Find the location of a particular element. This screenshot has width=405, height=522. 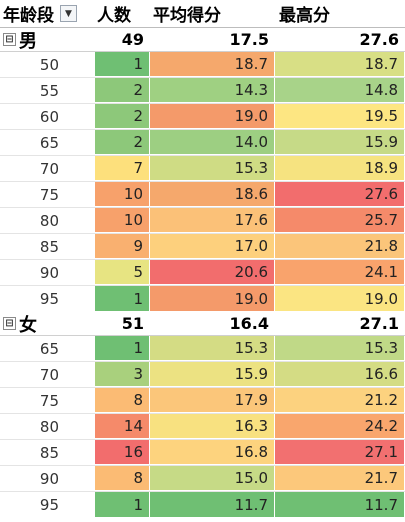

max-cell: 18.9 is located at coordinates (340, 168).